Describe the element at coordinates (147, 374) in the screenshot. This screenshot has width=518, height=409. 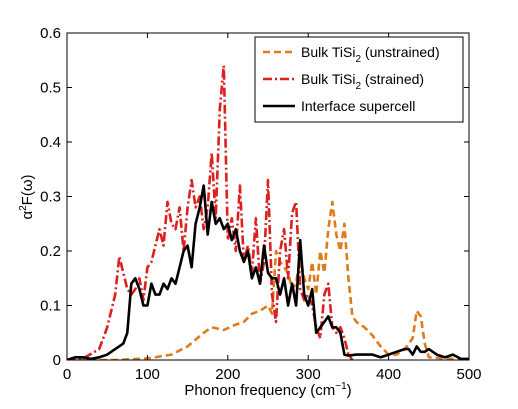
I see `x-tick-label: 100` at that location.